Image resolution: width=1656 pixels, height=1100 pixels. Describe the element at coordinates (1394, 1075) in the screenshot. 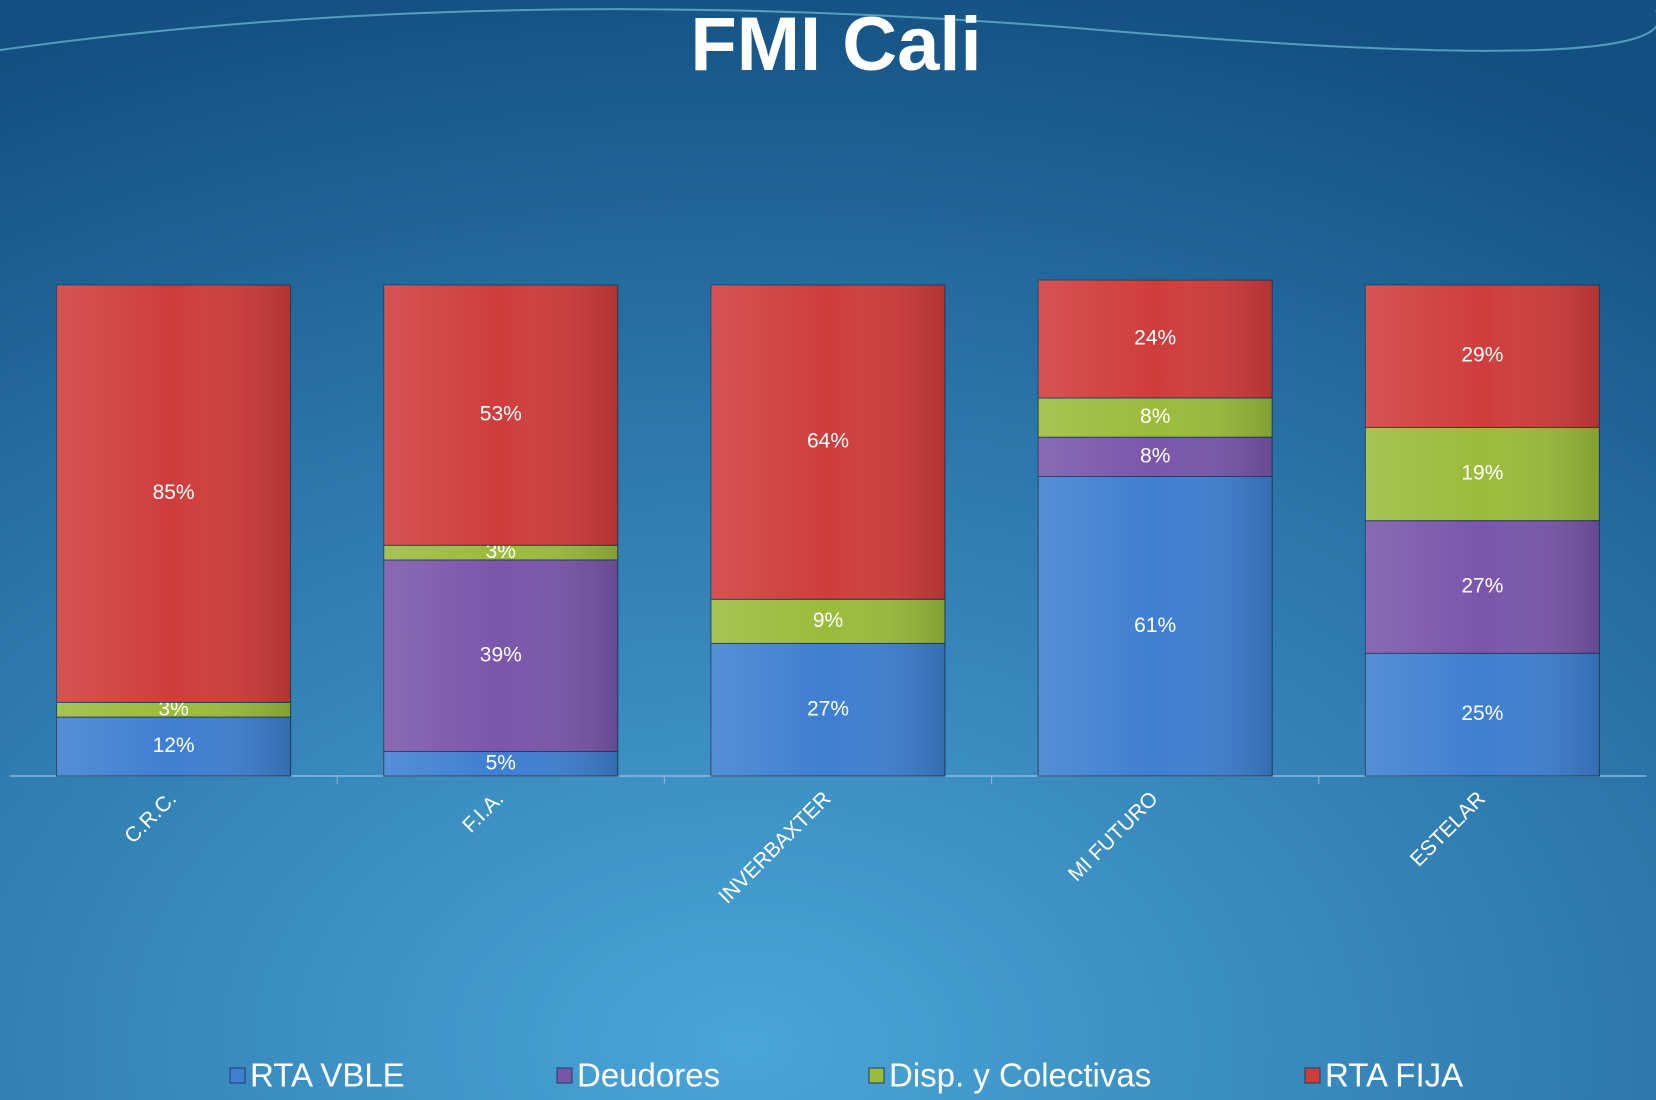

I see `legend-label: RTA FIJA` at that location.